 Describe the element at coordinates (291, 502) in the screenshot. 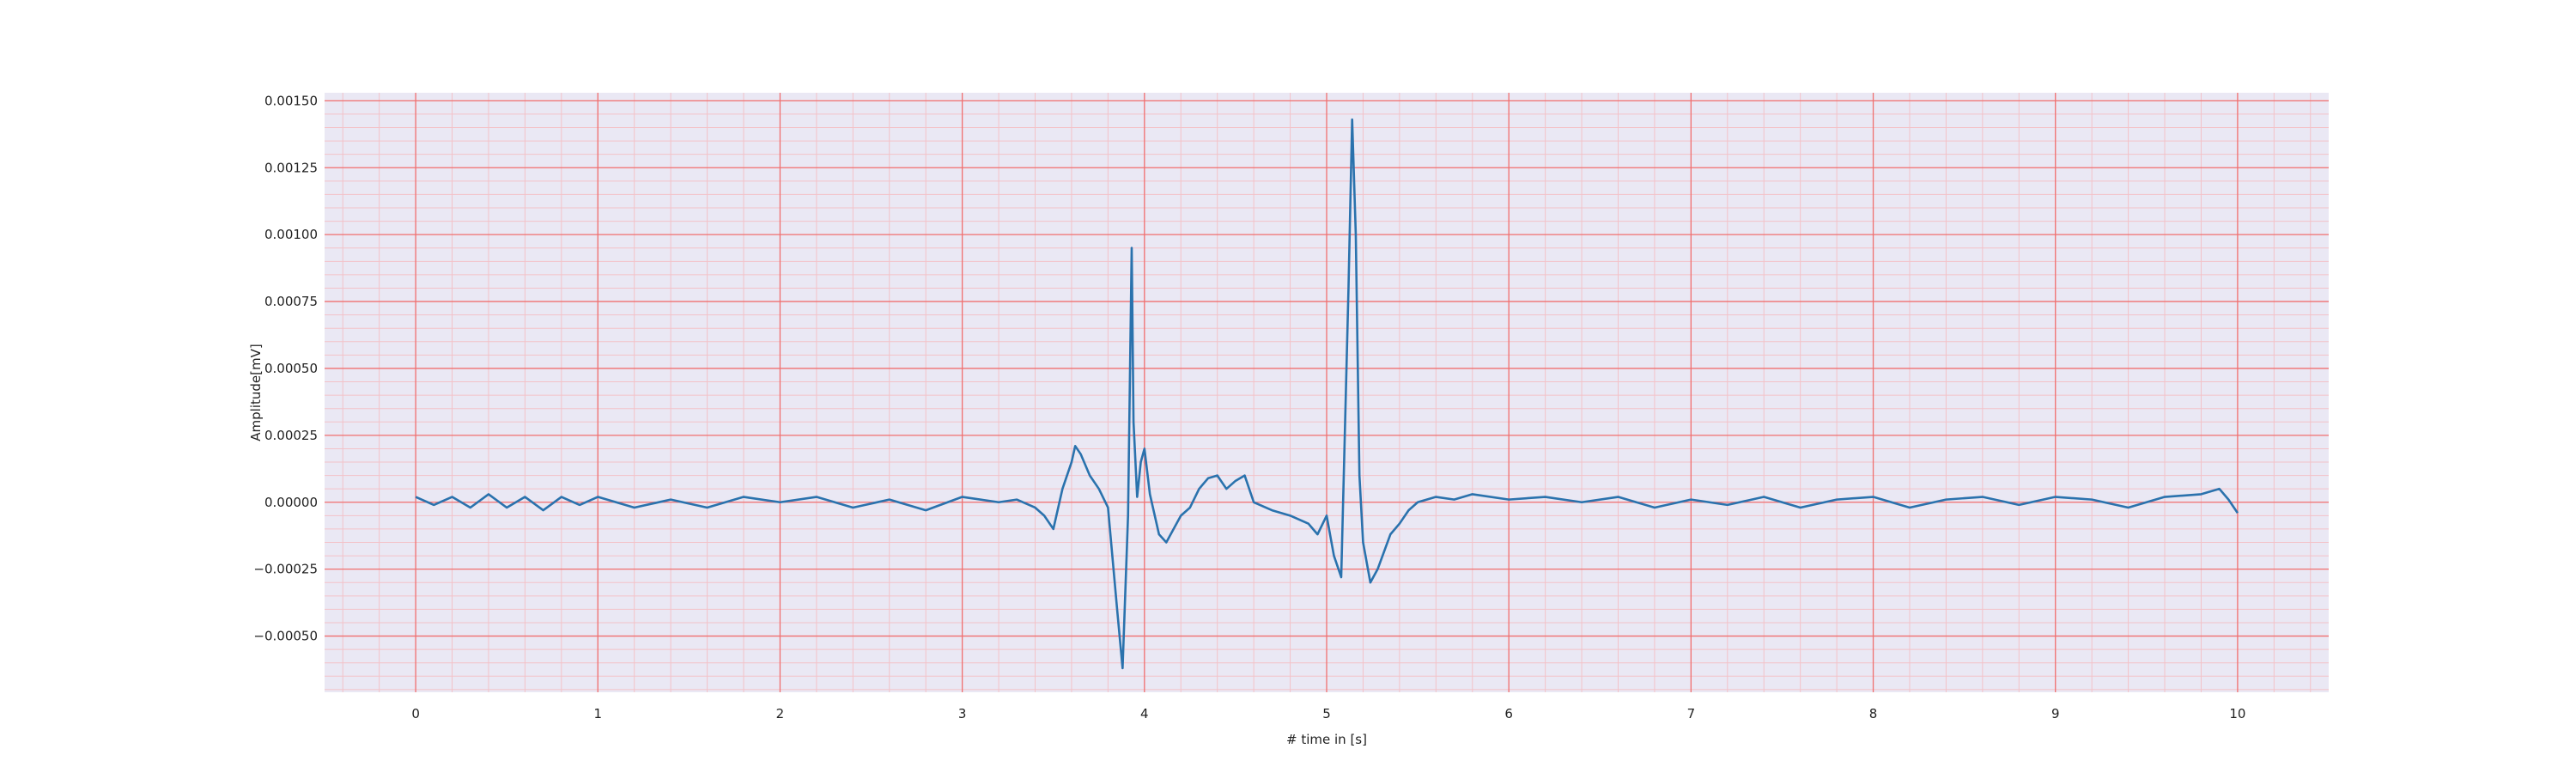

I see `y-tick-label-2: 0.00000` at that location.